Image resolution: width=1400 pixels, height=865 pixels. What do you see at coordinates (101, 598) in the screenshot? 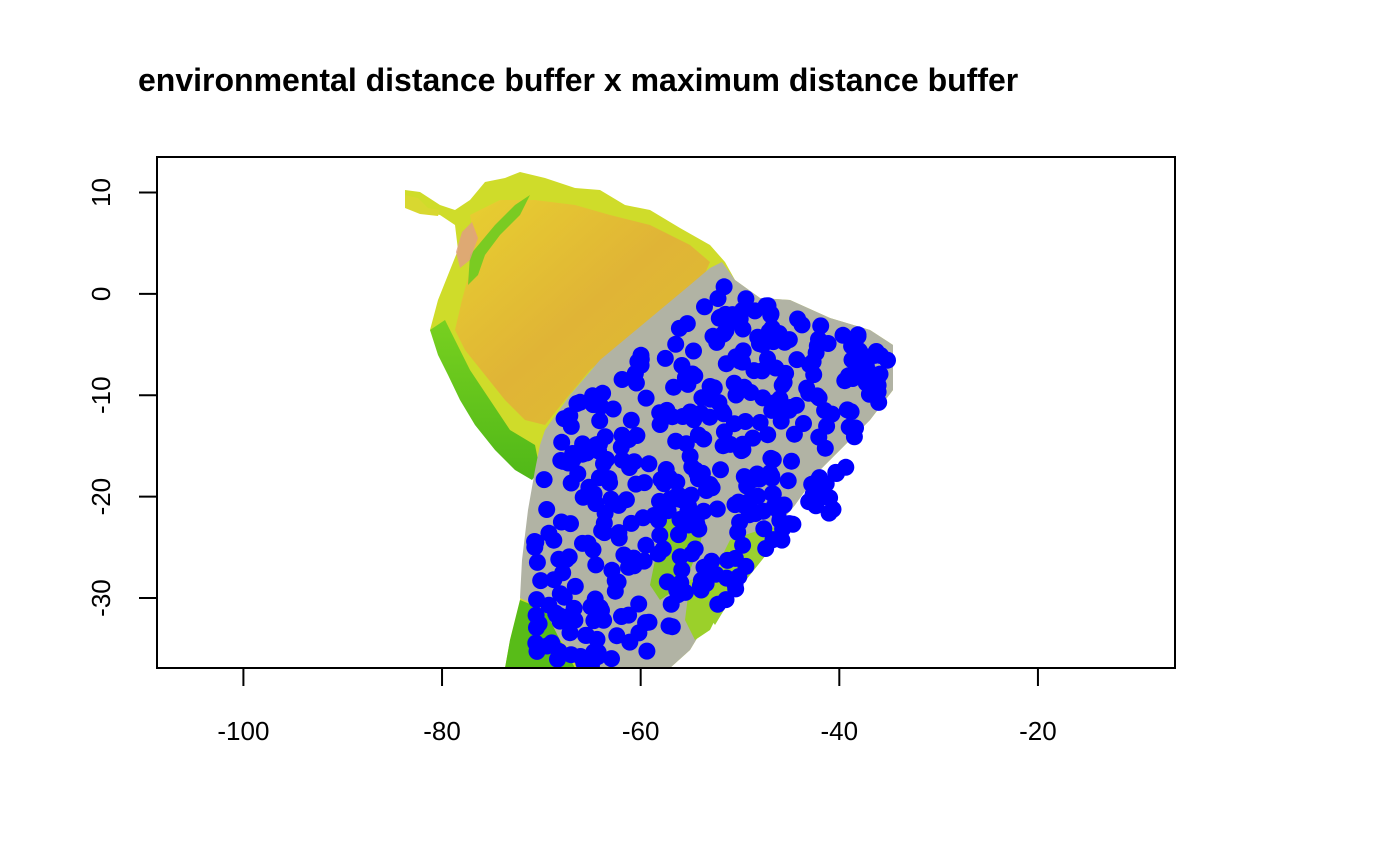
I see `y-tick-label: -30` at bounding box center [101, 598].